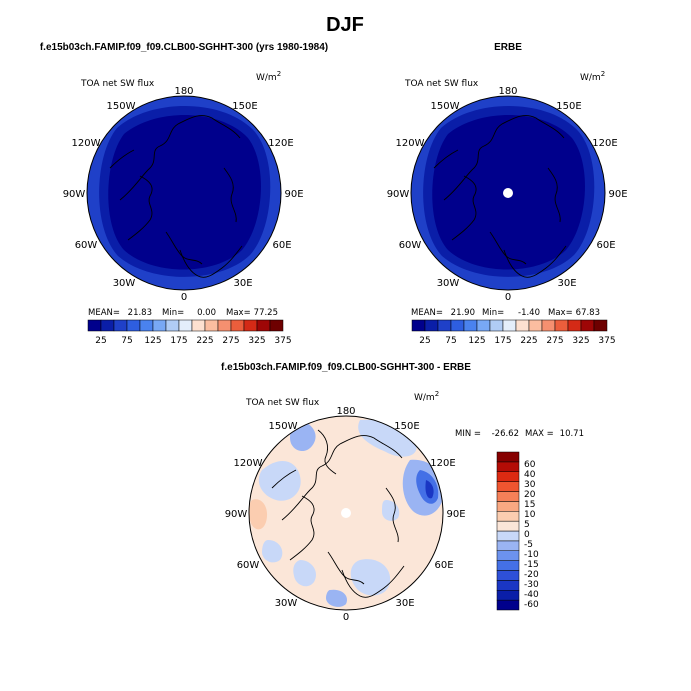  Describe the element at coordinates (539, 434) in the screenshot. I see `panel-diff-max-label: MAX =` at that location.